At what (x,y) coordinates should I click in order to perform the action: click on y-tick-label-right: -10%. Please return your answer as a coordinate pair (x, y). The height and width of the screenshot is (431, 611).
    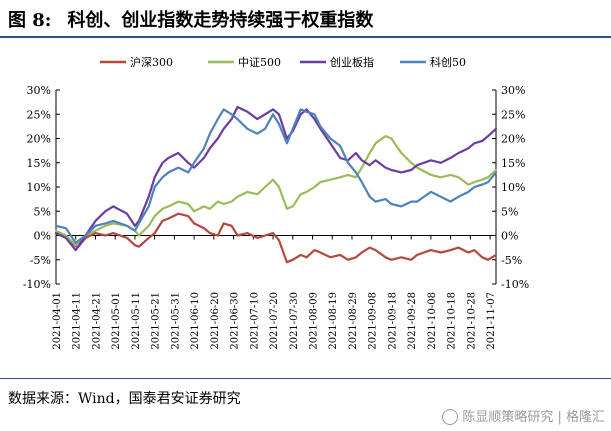
    Looking at the image, I should click on (515, 284).